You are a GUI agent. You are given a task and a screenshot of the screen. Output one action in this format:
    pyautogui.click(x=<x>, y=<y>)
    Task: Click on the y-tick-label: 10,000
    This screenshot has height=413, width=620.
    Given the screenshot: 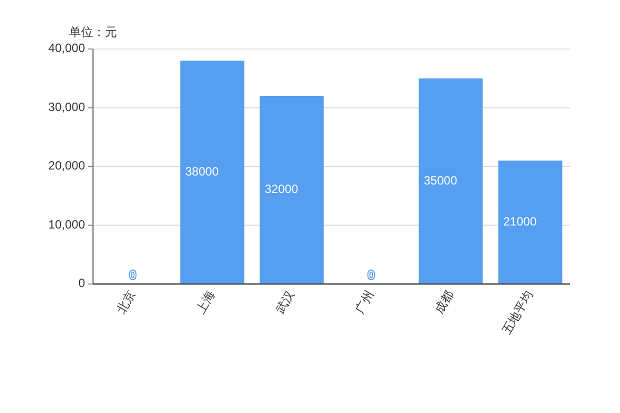 What is the action you would take?
    pyautogui.click(x=67, y=224)
    